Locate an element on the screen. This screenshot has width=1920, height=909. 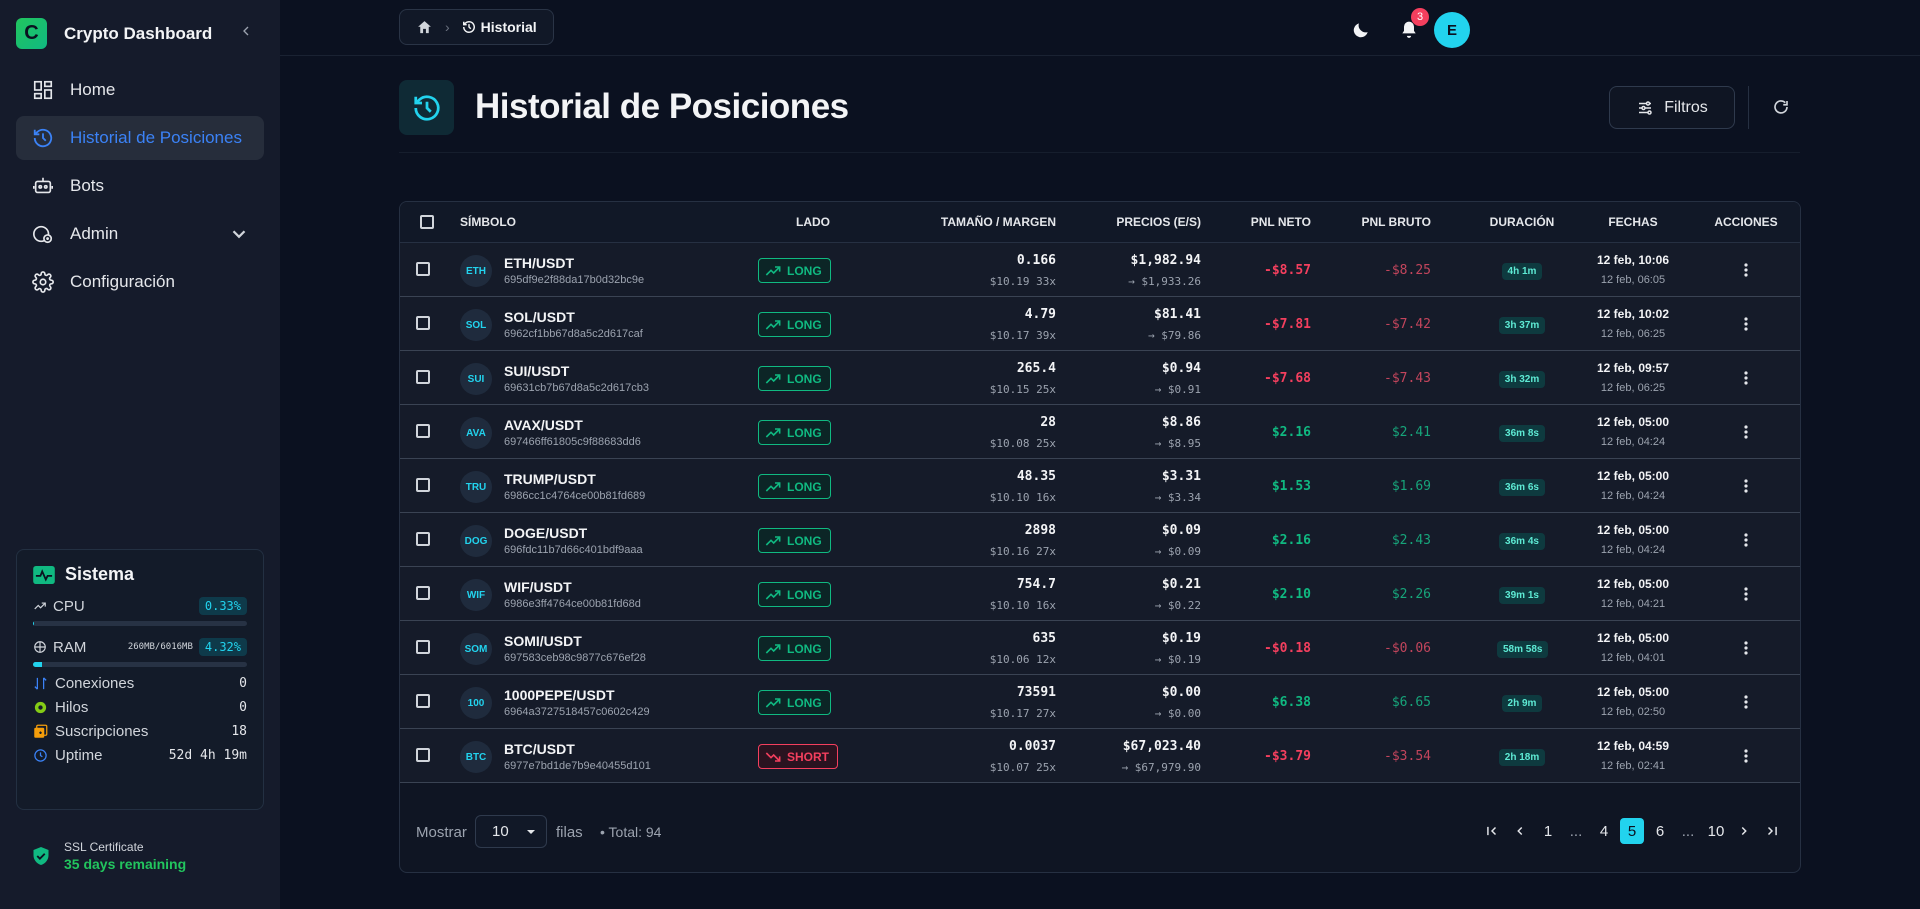
position-id: 696fdc11b7d66c401bdf9aaa is located at coordinates (573, 550).